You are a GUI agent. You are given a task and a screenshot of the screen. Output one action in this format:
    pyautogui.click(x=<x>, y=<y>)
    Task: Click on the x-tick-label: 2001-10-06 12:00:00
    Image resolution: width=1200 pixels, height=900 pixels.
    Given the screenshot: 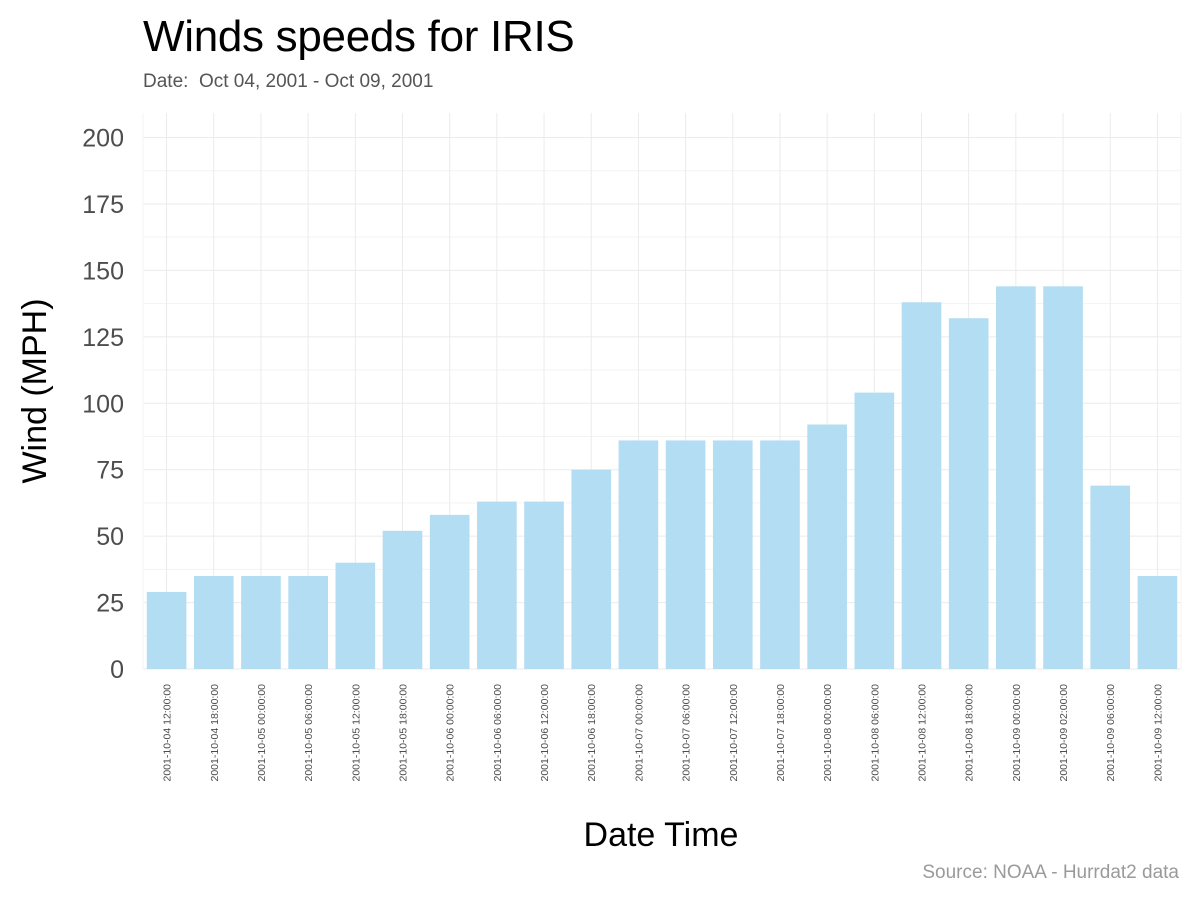 What is the action you would take?
    pyautogui.click(x=545, y=733)
    